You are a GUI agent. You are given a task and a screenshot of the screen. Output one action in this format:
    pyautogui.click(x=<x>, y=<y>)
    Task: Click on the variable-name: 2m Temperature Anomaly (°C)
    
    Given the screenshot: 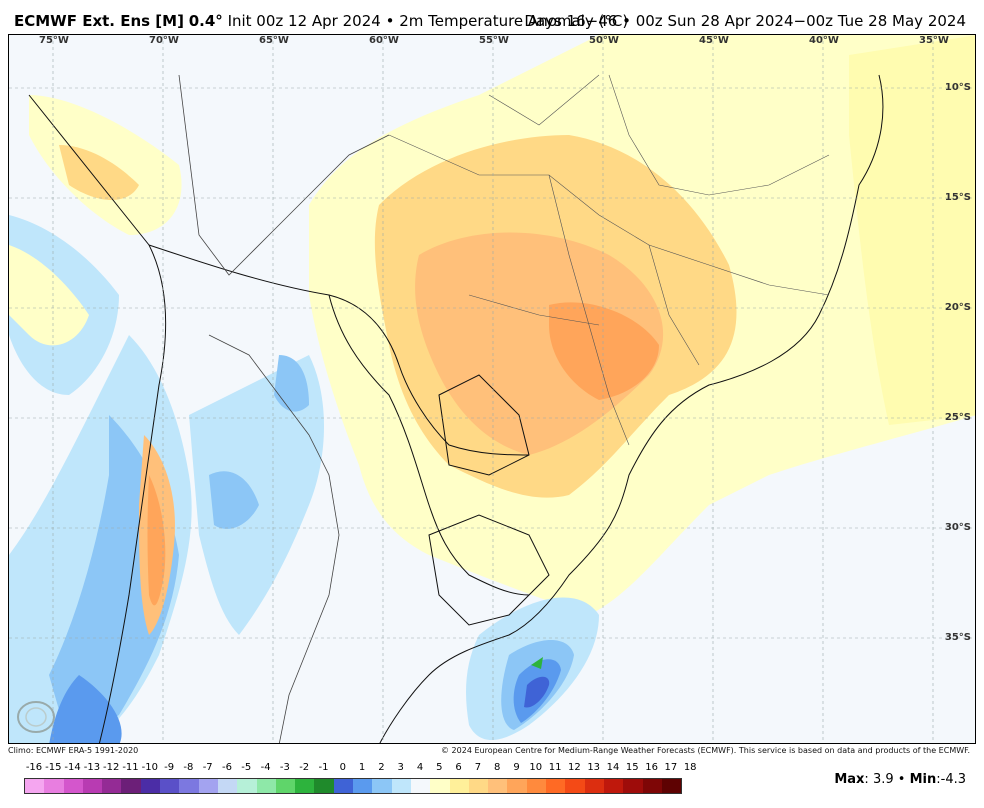 What is the action you would take?
    pyautogui.click(x=514, y=21)
    